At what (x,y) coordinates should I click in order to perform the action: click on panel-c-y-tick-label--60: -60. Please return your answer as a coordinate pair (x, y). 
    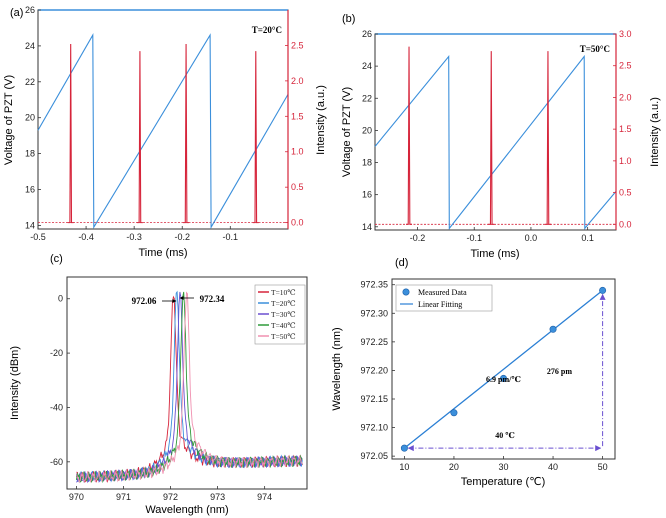
    Looking at the image, I should click on (56, 462).